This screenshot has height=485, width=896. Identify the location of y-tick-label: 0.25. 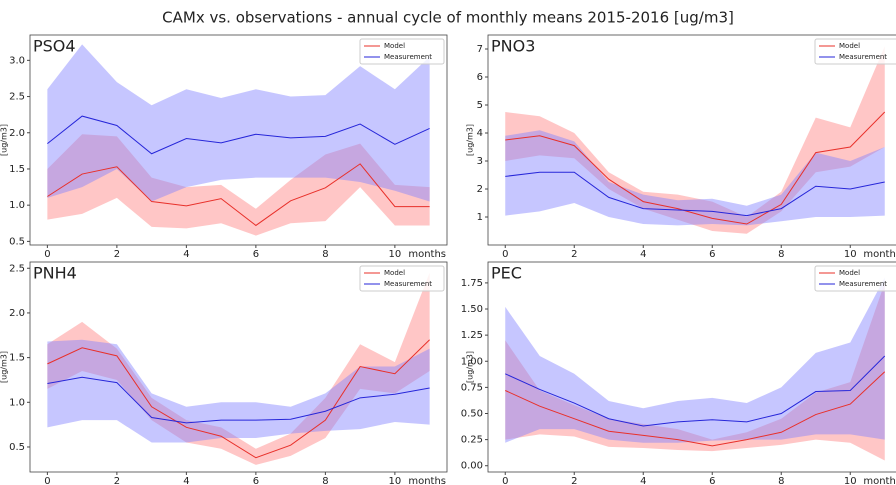
(472, 440).